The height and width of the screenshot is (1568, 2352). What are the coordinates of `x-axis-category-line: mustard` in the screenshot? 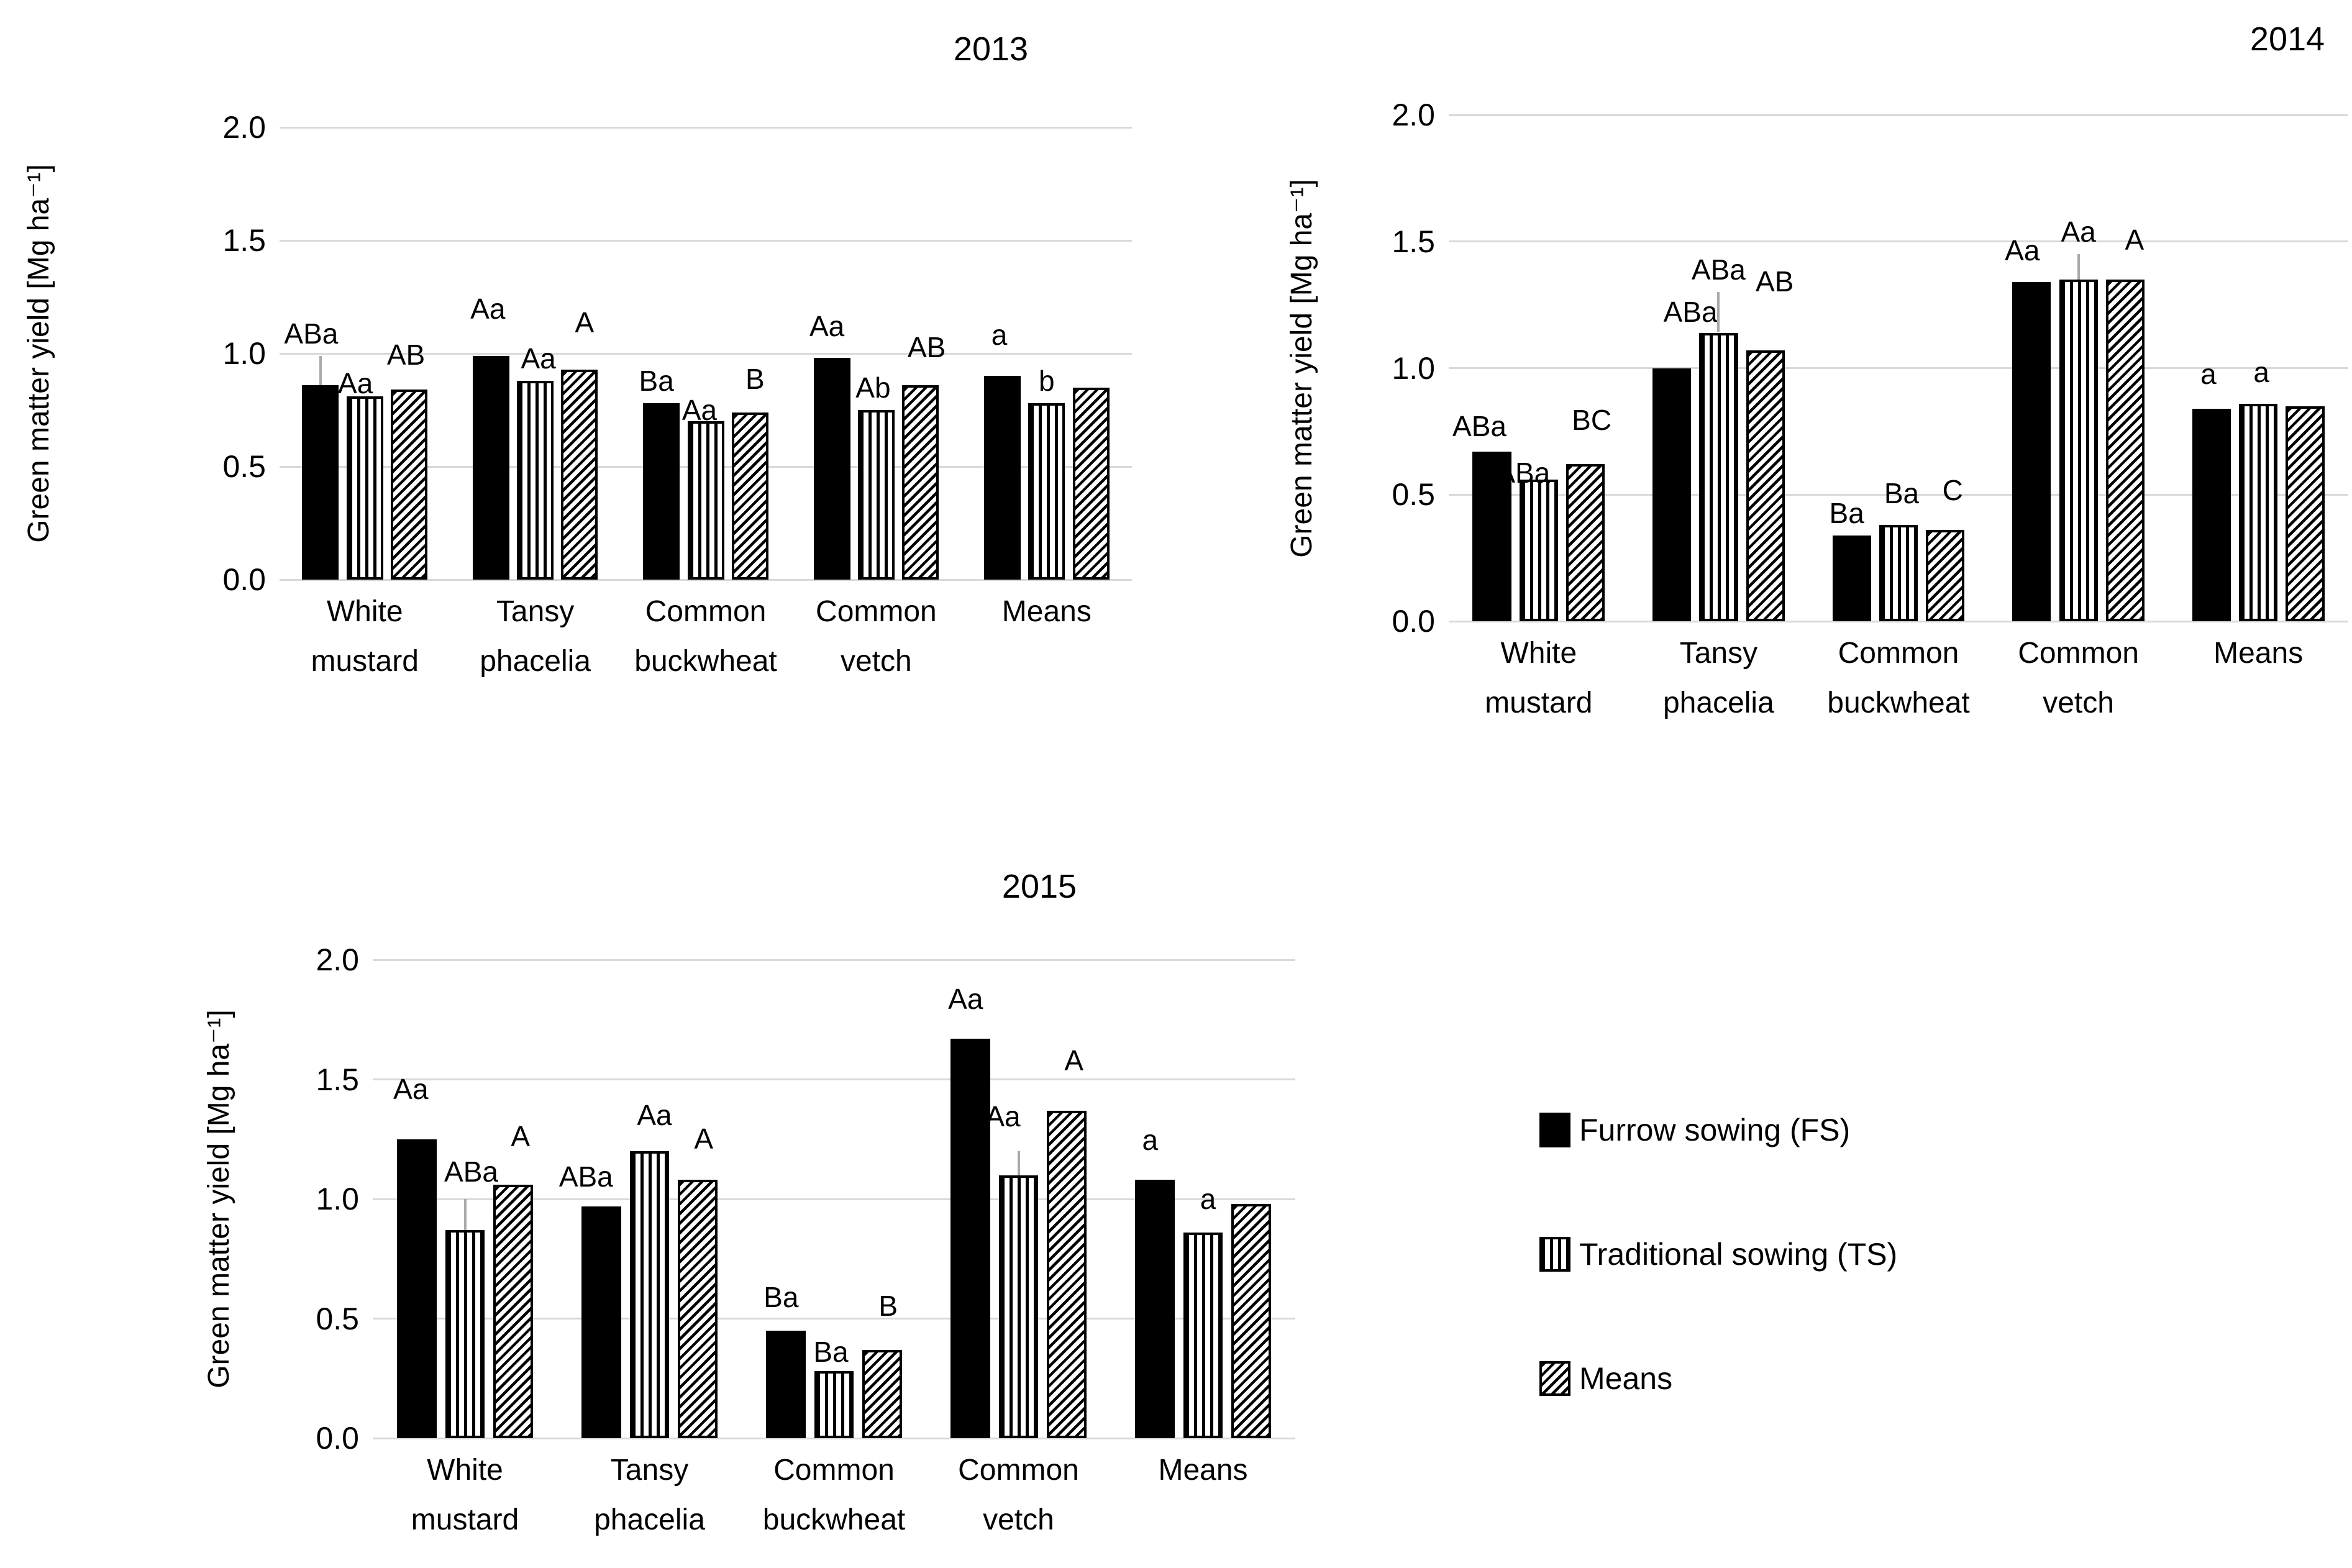 It's located at (1539, 702).